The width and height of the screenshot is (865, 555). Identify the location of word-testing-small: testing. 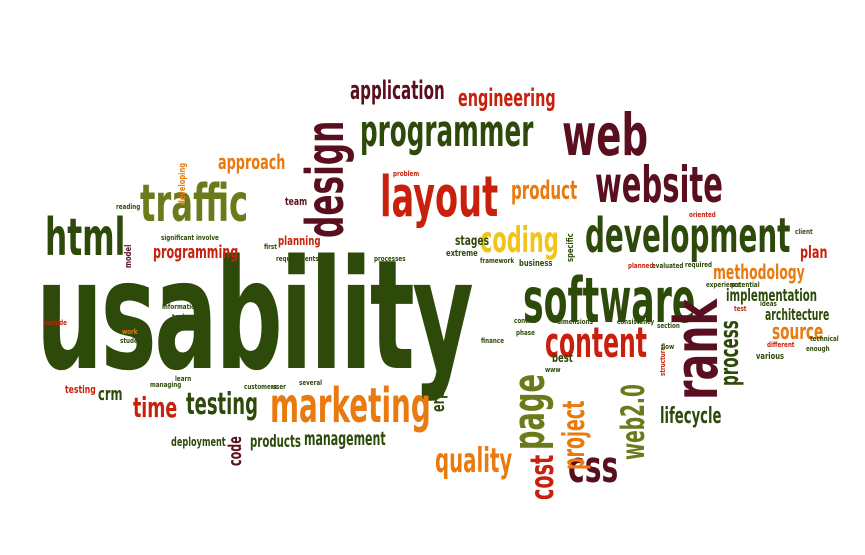
(80, 389).